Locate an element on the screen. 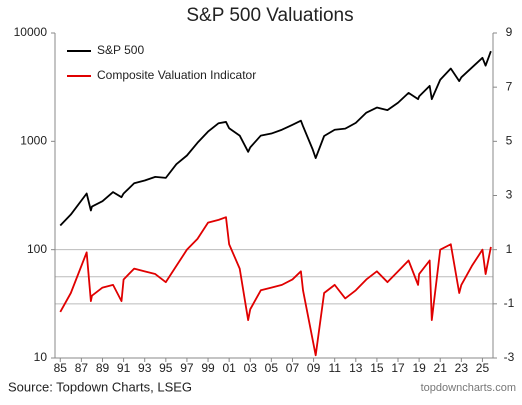  x-tick-label: 97 is located at coordinates (187, 368).